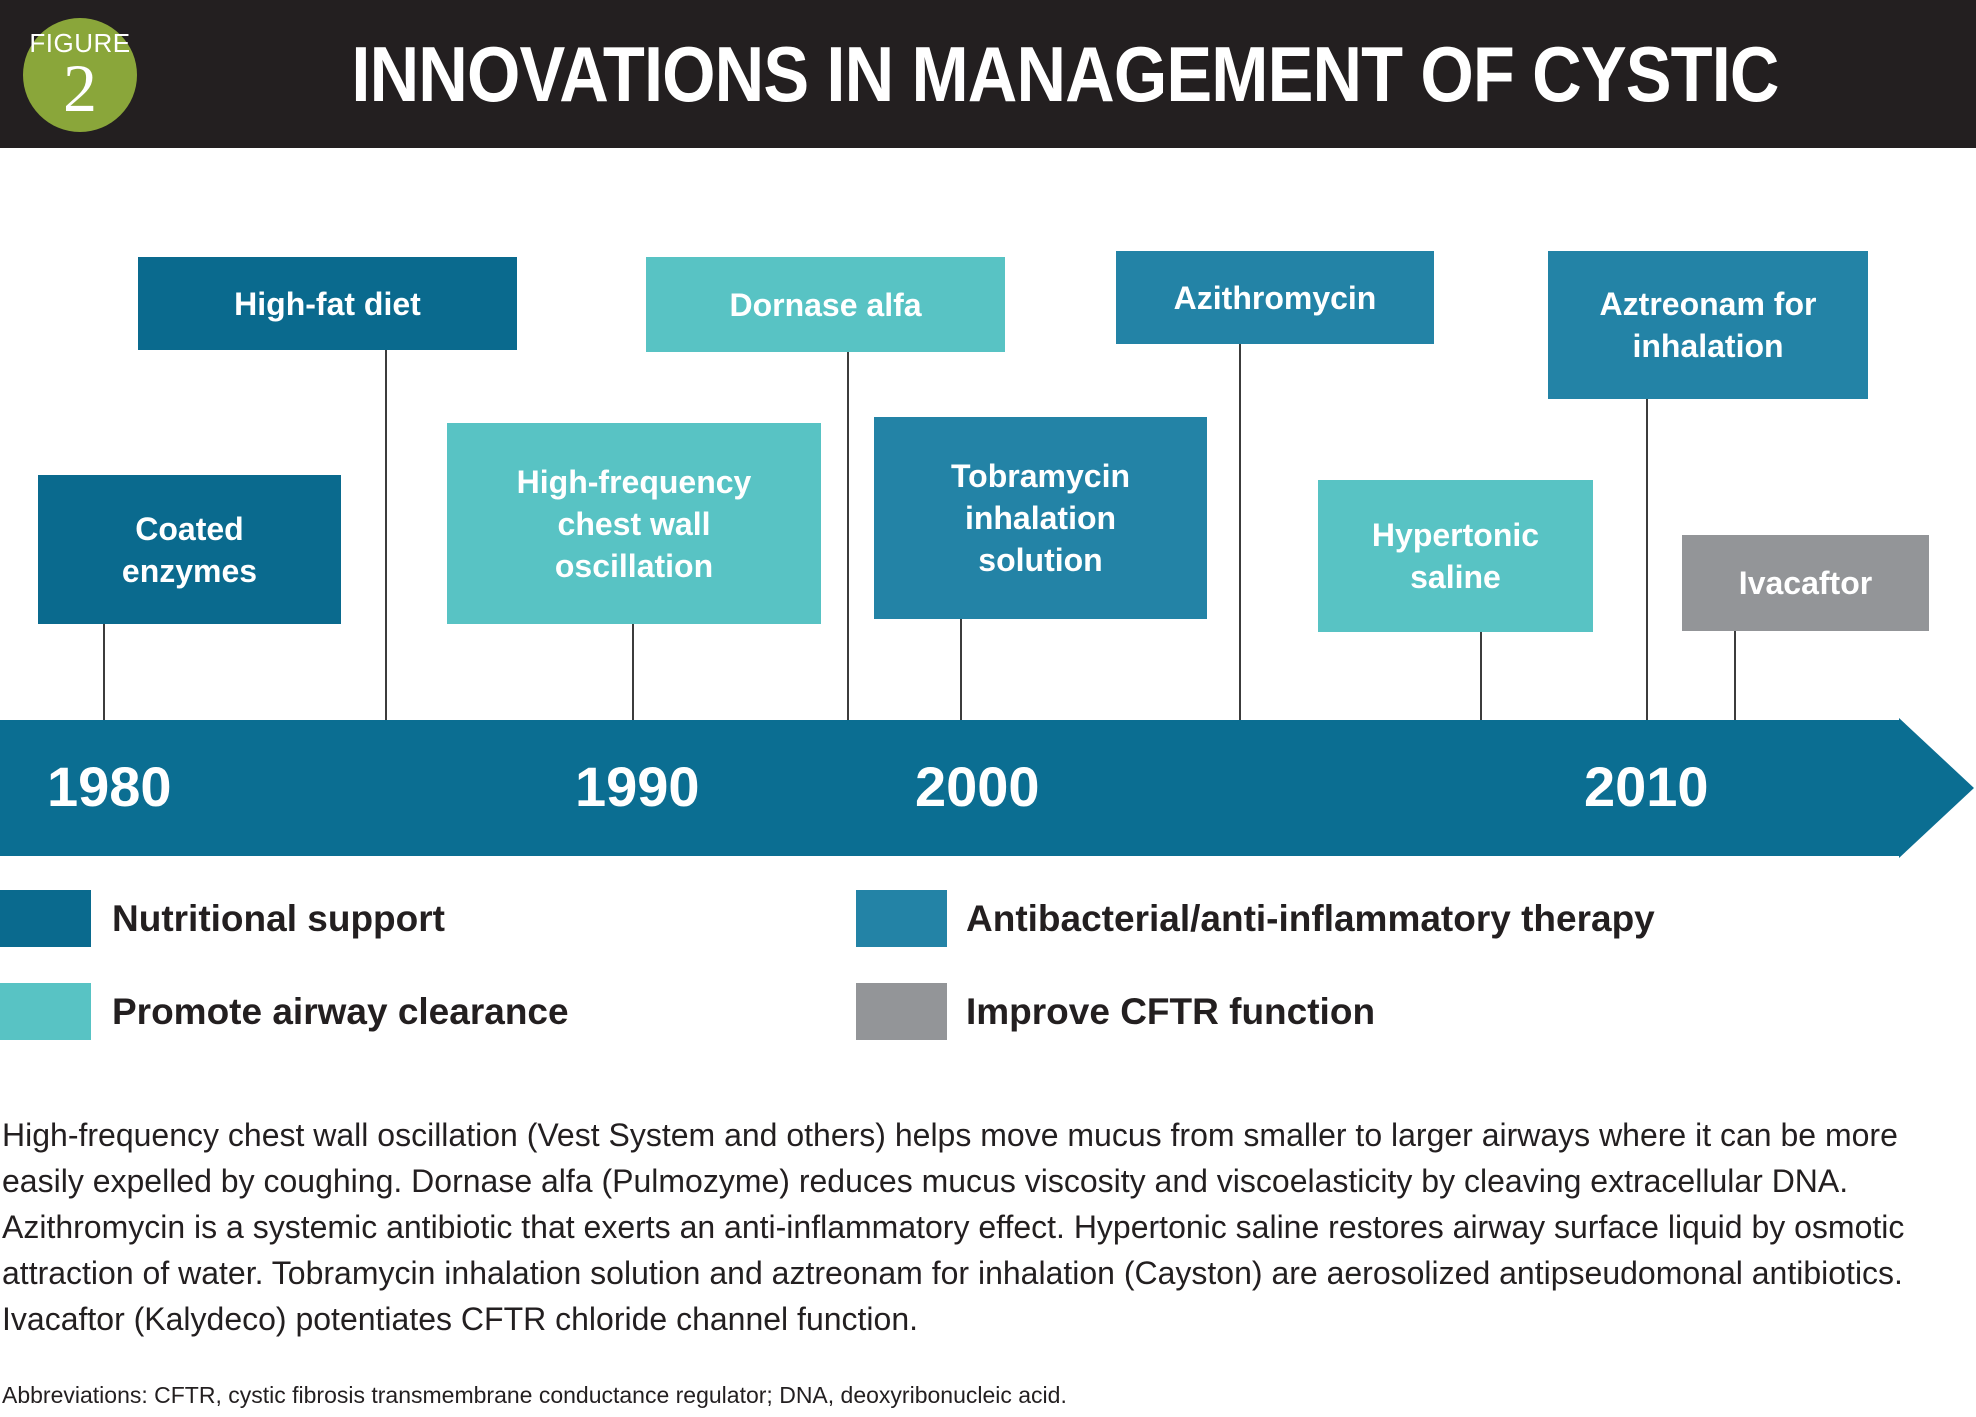 The image size is (1976, 1417). I want to click on event-label: Dornase alfa, so click(825, 304).